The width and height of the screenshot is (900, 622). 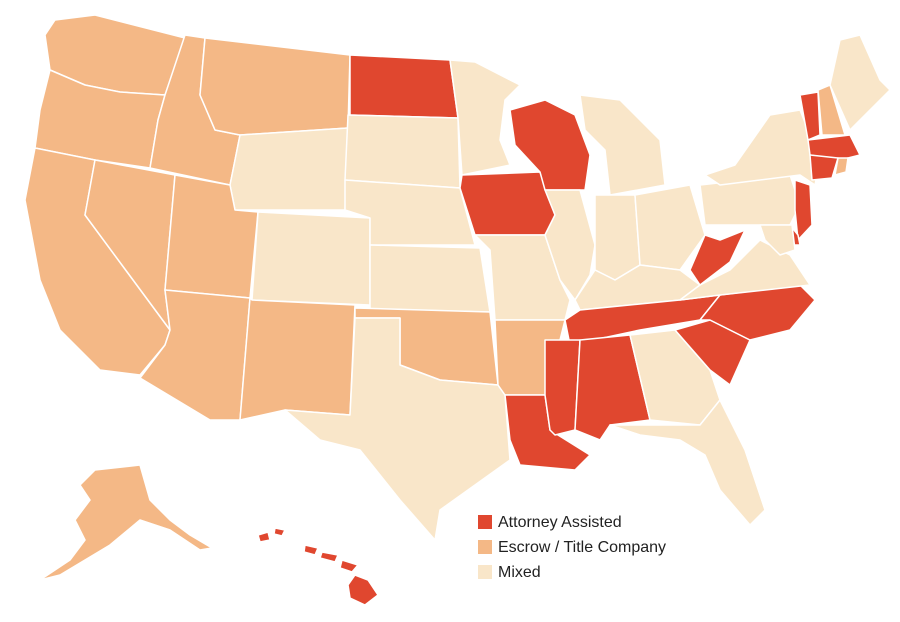 I want to click on legend-label: Attorney Assisted, so click(x=560, y=522).